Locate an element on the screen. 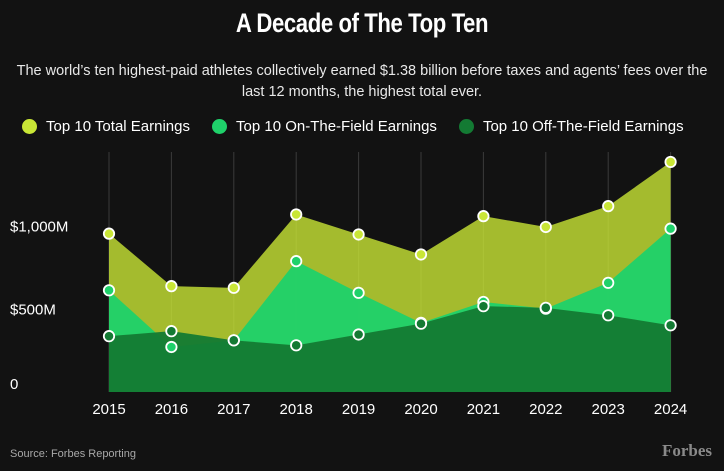  point-on_field-2016 is located at coordinates (171, 347).